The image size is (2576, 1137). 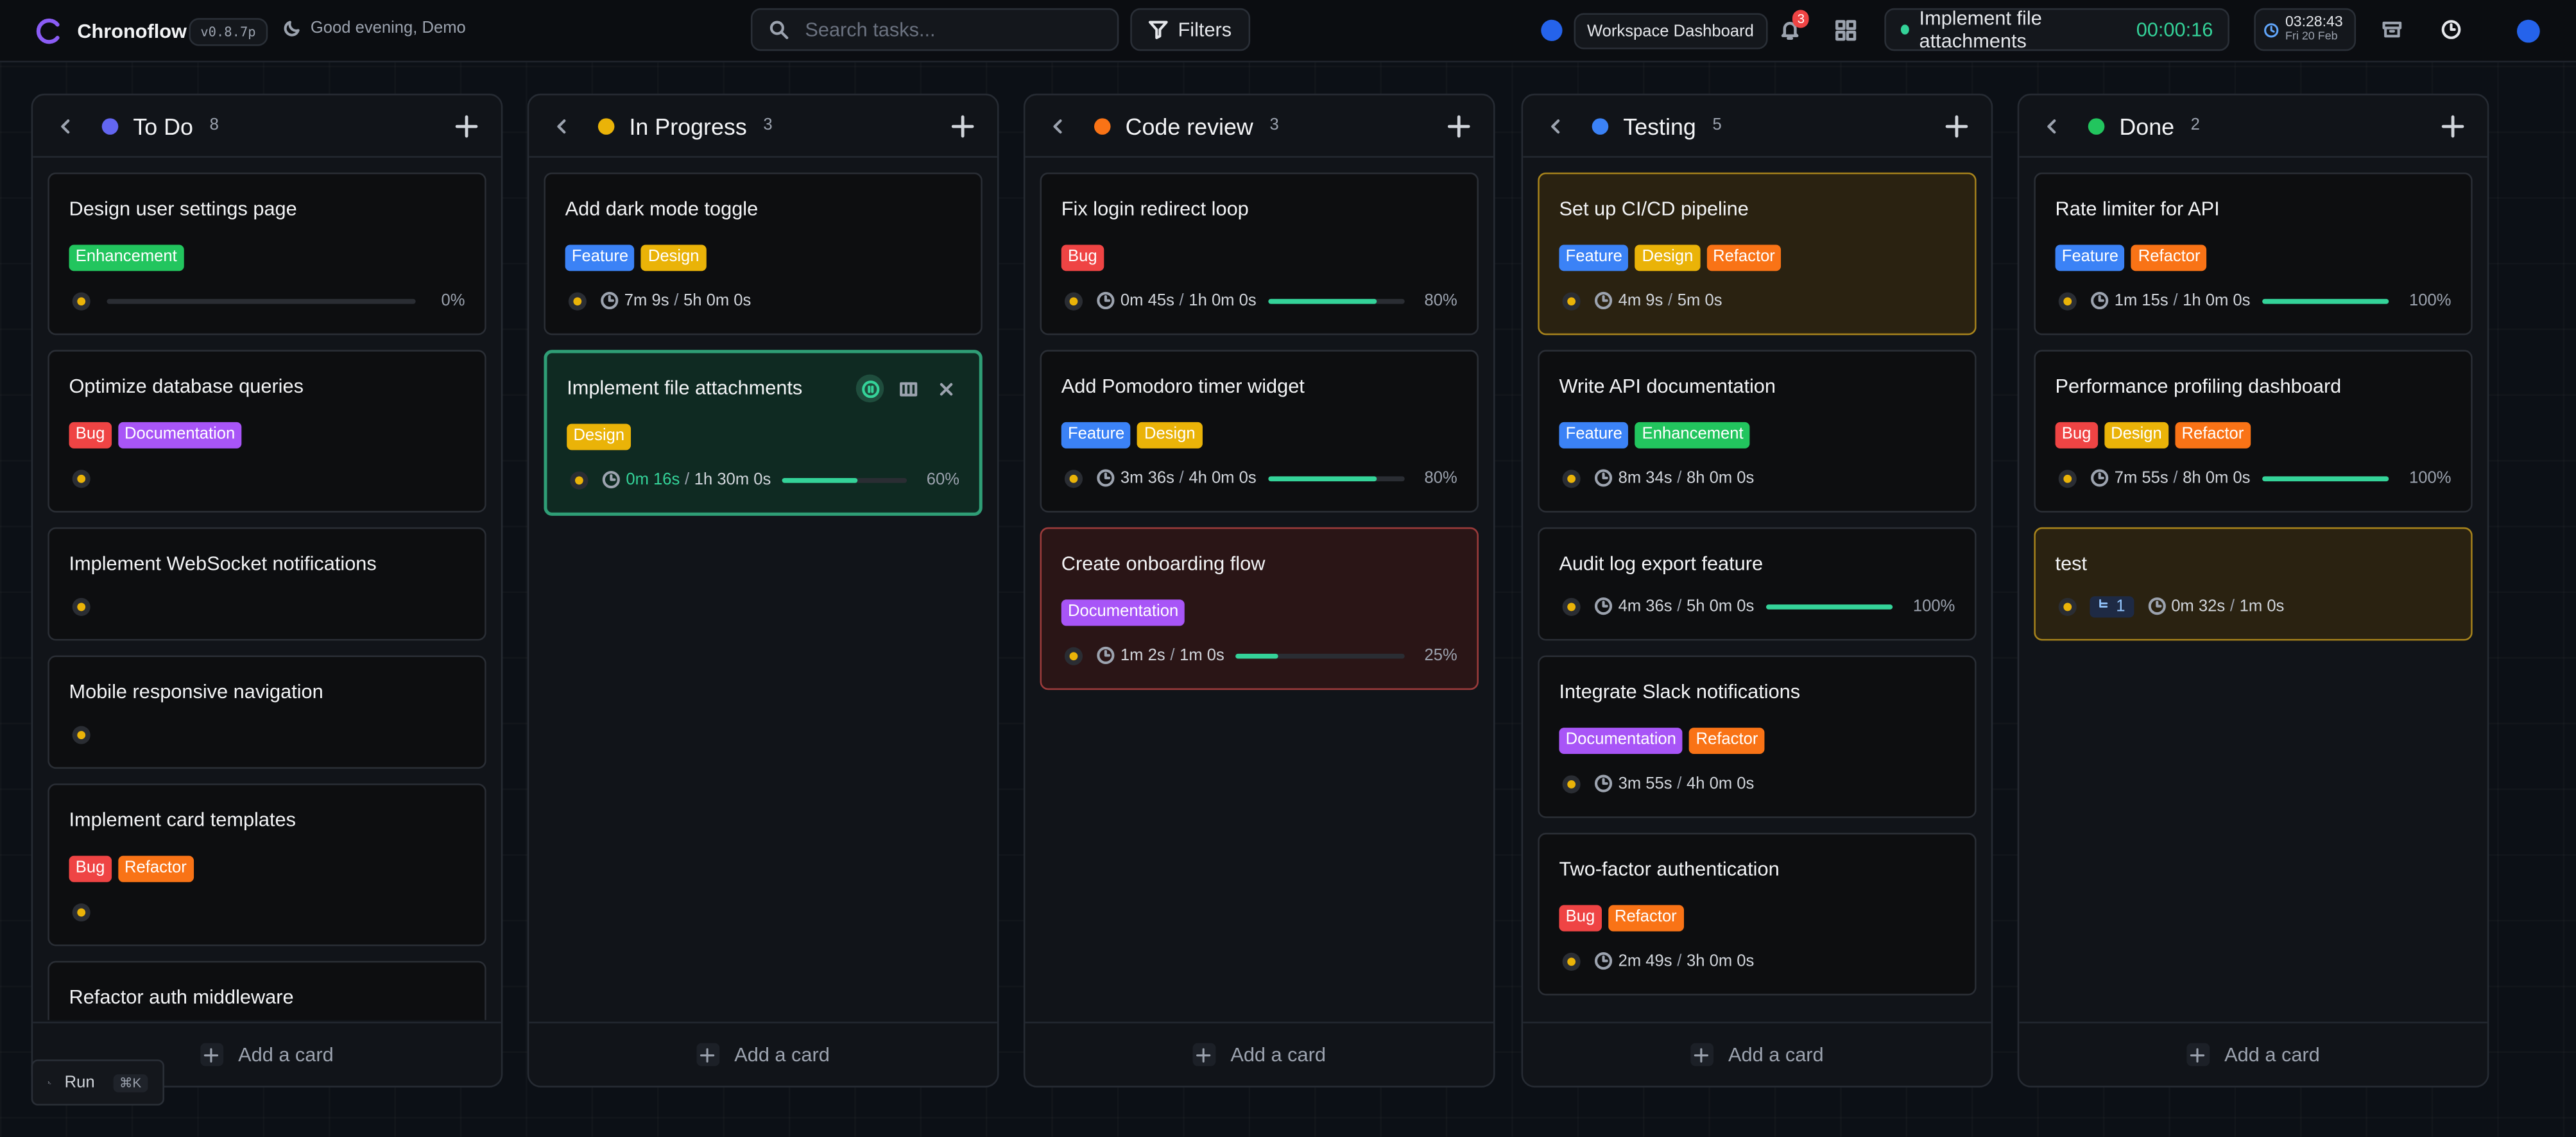 I want to click on archive-button, so click(x=2392, y=30).